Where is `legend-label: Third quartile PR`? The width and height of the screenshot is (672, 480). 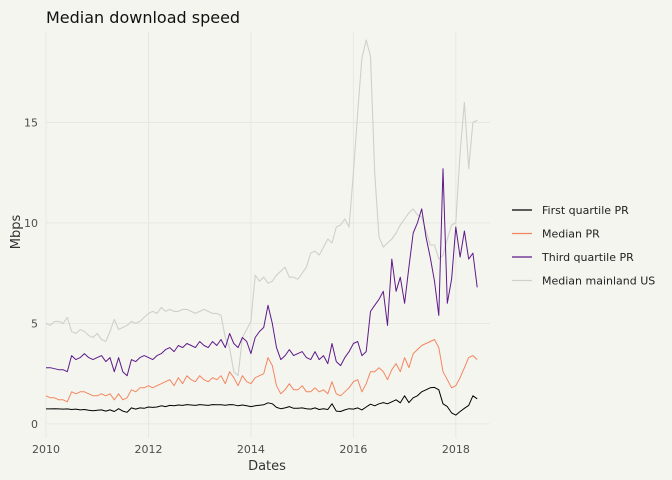
legend-label: Third quartile PR is located at coordinates (587, 257).